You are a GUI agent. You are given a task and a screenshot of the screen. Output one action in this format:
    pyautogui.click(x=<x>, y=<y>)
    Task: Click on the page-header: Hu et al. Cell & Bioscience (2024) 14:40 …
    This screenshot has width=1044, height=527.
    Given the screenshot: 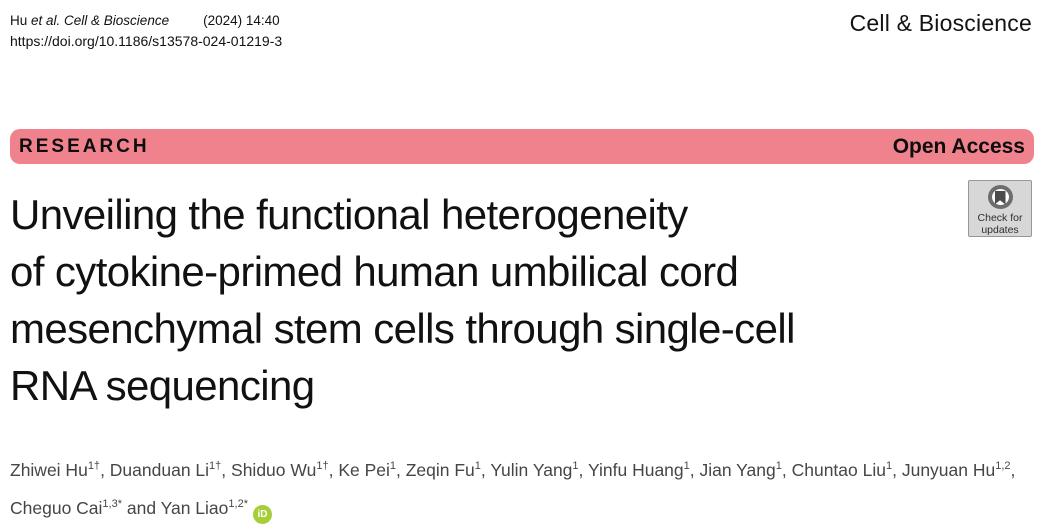 What is the action you would take?
    pyautogui.click(x=521, y=31)
    